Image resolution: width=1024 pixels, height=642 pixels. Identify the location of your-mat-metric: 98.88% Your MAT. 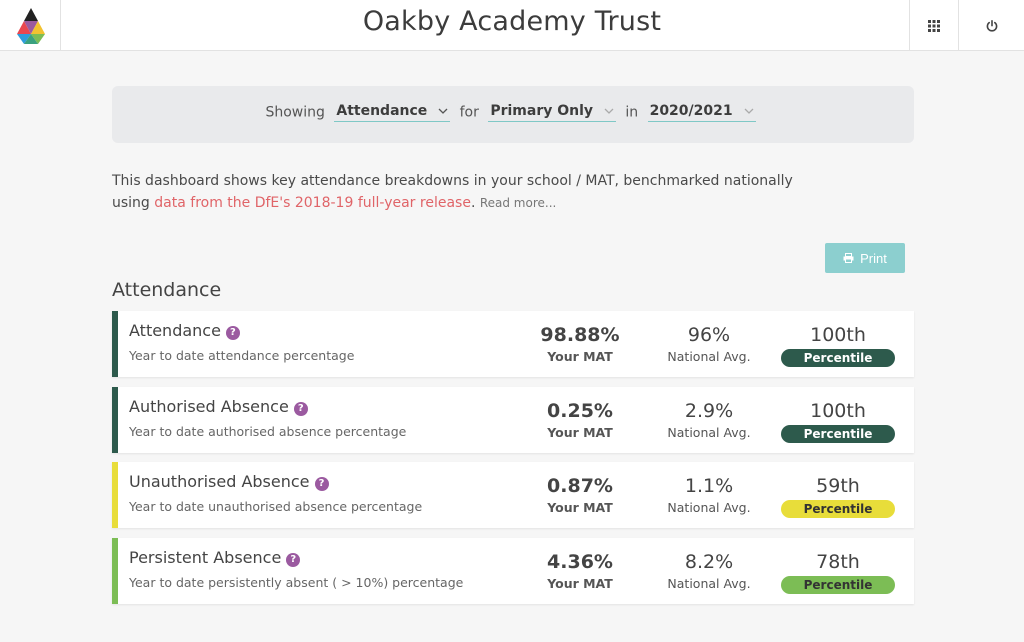
(580, 343).